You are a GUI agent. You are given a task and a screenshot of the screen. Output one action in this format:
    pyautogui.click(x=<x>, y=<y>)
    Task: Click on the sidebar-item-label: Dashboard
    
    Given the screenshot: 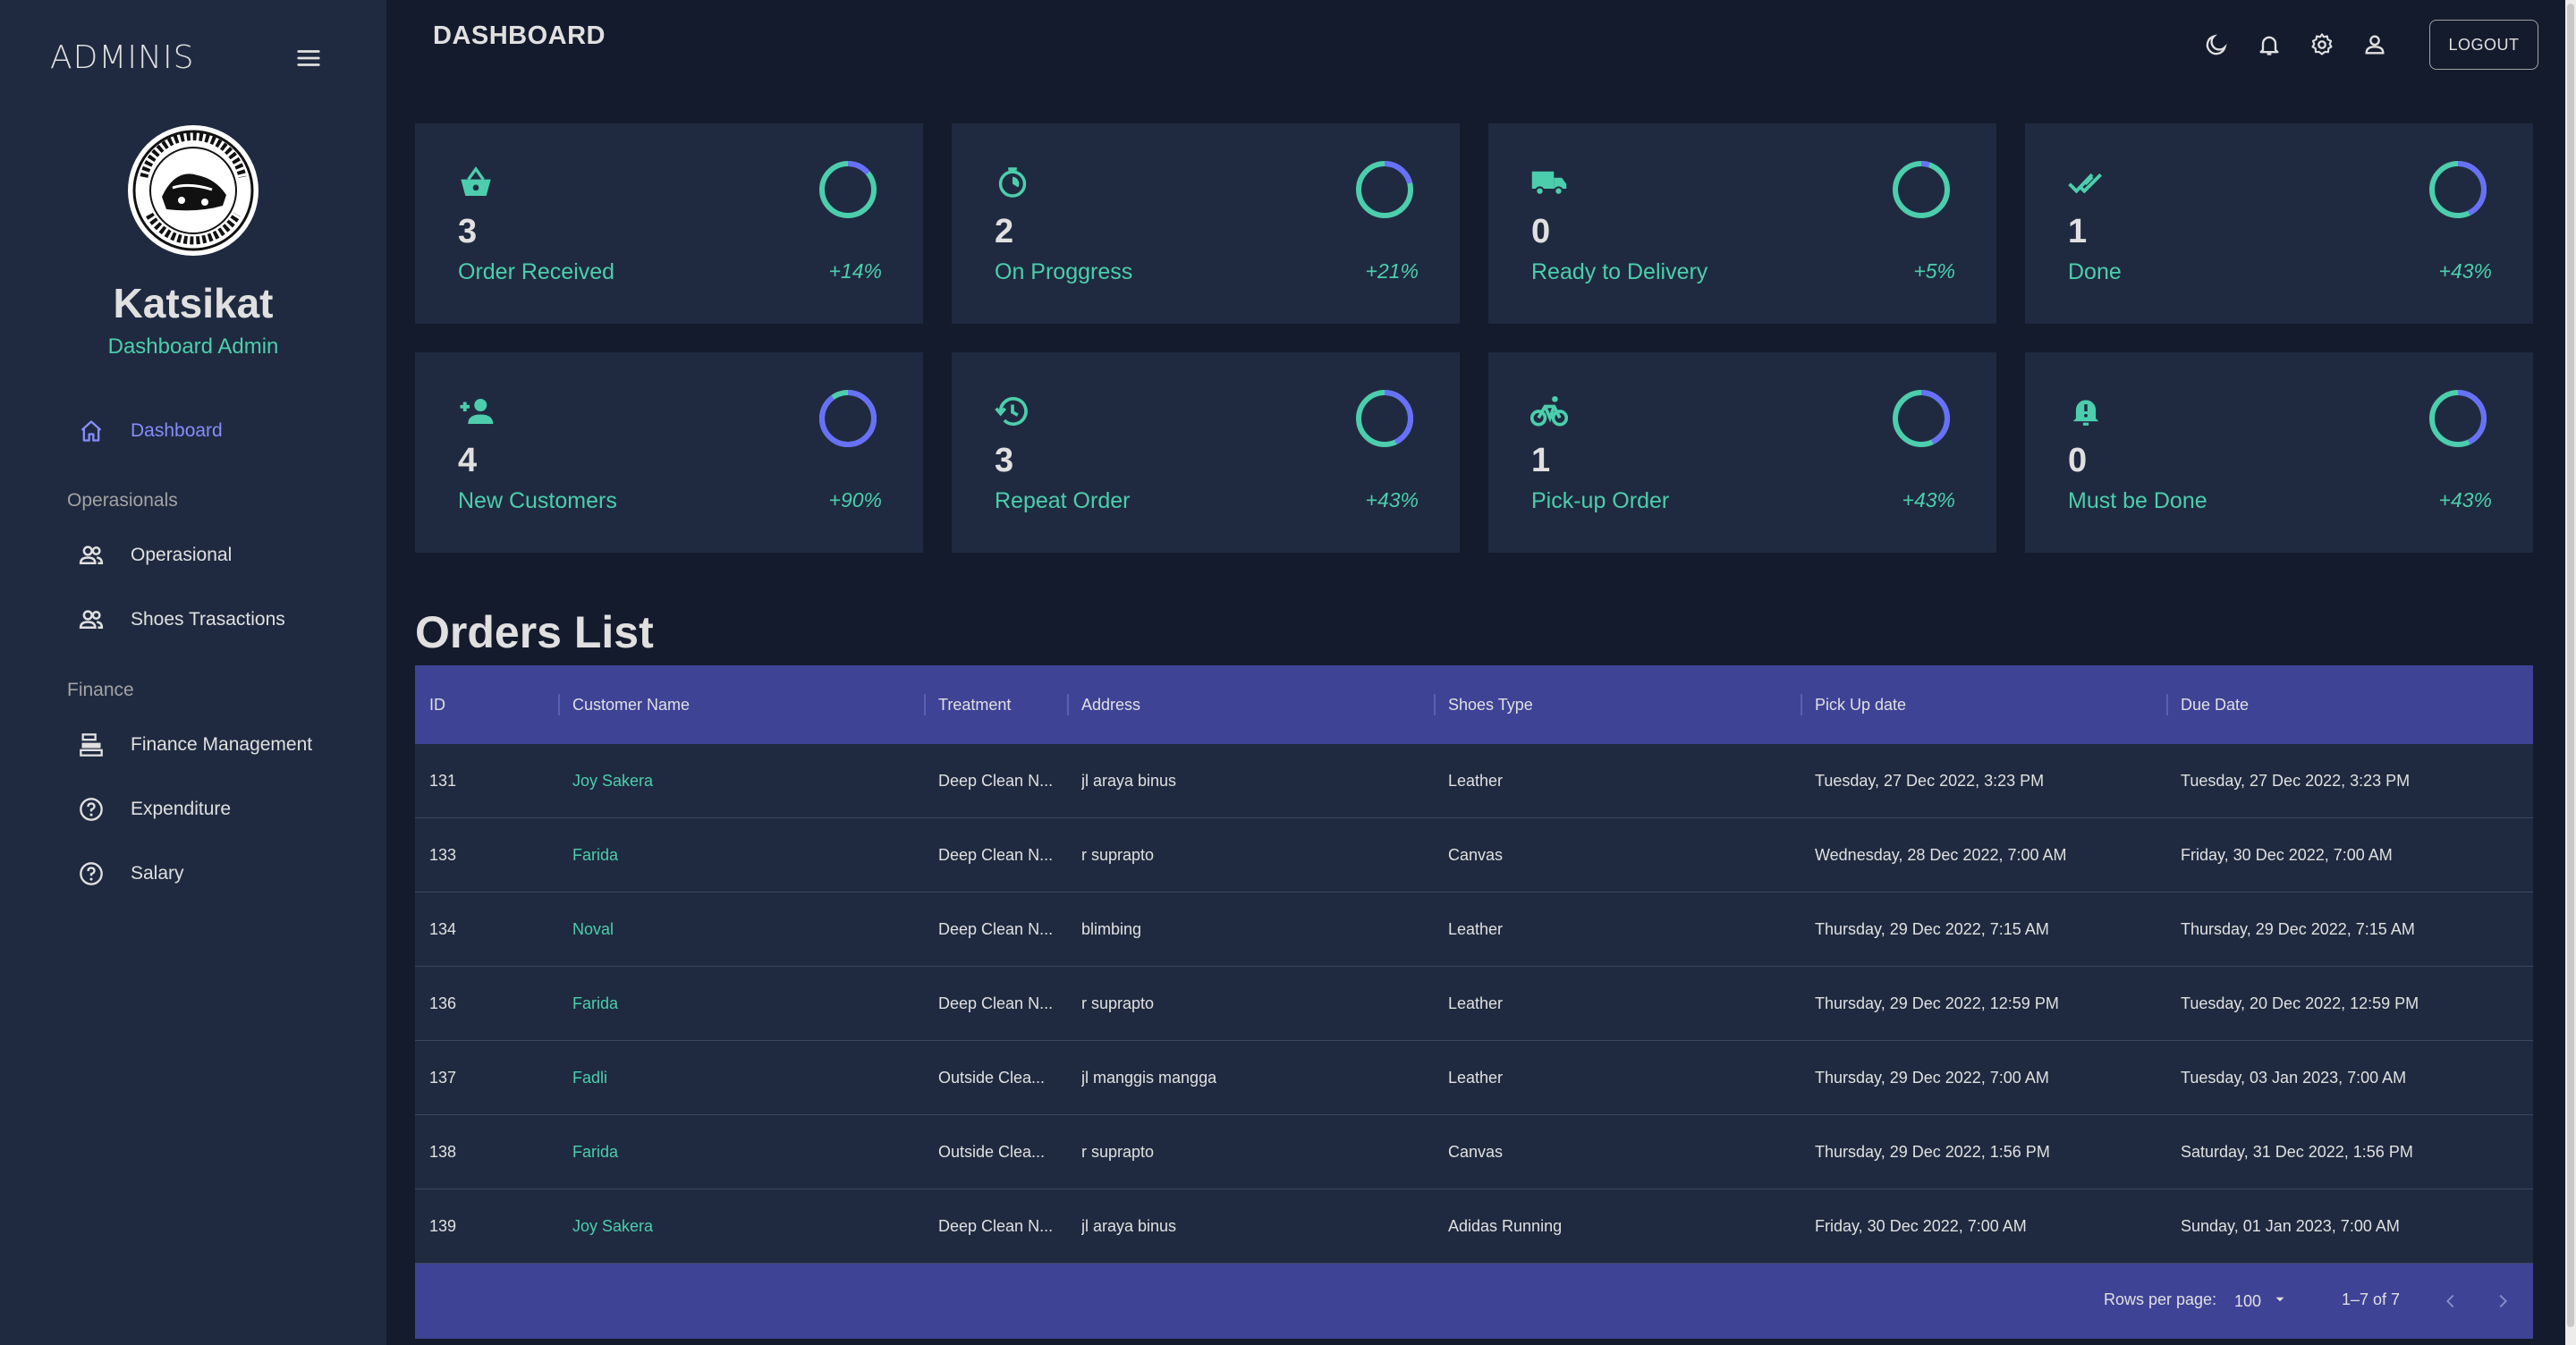 What is the action you would take?
    pyautogui.click(x=177, y=430)
    